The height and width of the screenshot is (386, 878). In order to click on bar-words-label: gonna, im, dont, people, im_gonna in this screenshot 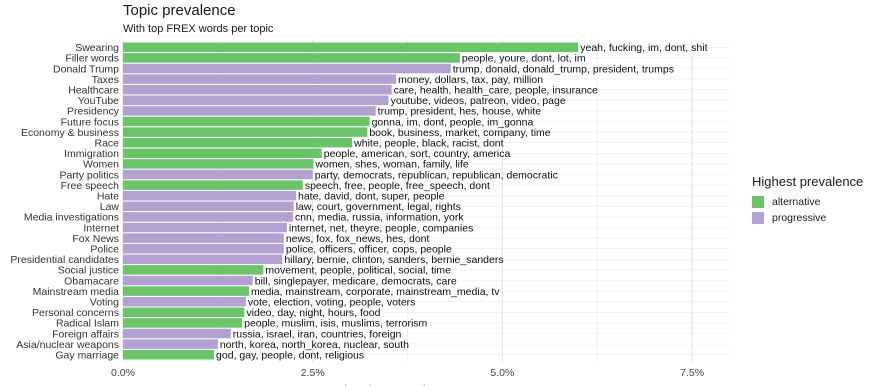, I will do `click(453, 122)`.